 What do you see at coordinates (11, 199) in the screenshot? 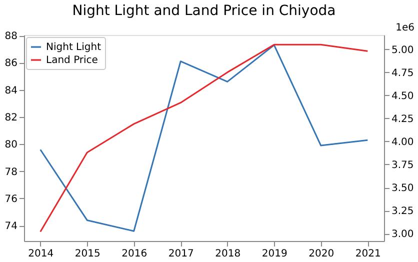
I see `y-tick-label: 76` at bounding box center [11, 199].